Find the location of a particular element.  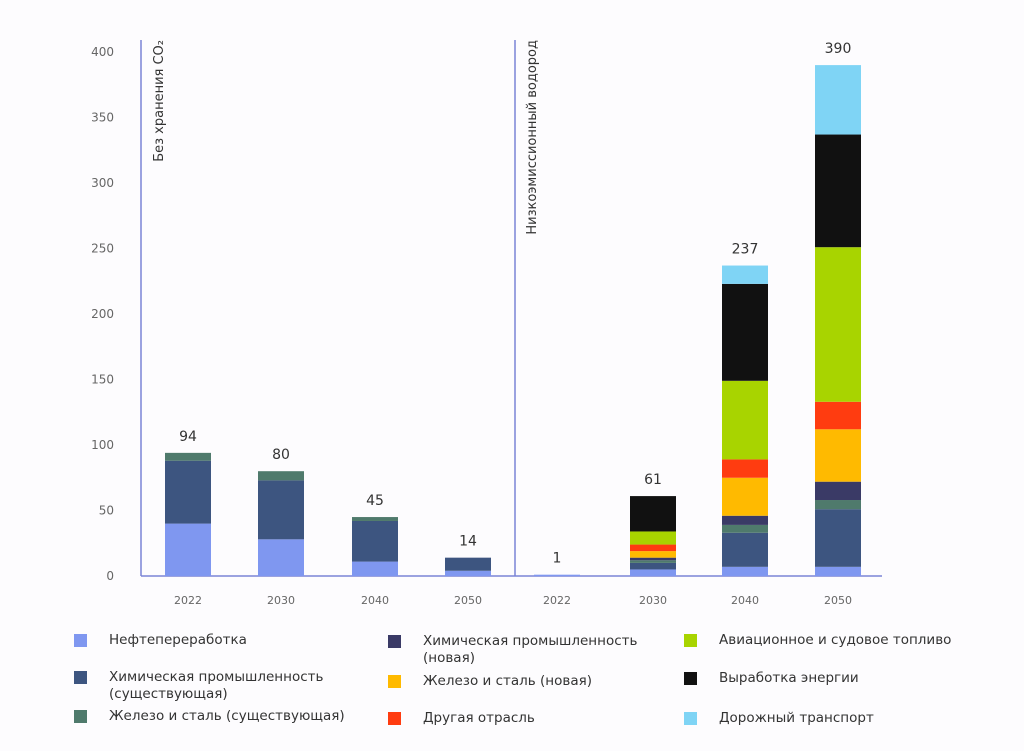

total-label: 237 is located at coordinates (745, 250).